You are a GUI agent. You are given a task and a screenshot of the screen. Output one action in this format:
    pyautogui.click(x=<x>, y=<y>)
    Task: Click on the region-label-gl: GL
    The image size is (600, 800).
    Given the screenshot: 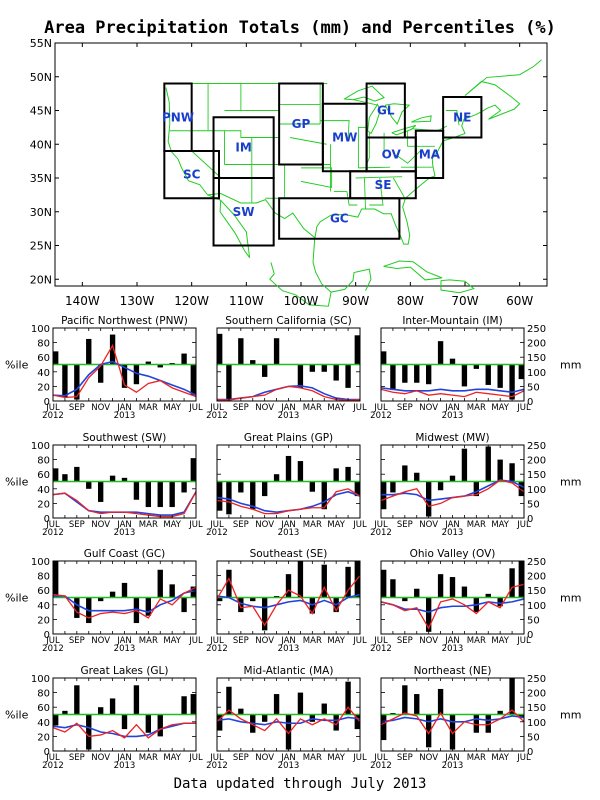 What is the action you would take?
    pyautogui.click(x=386, y=111)
    